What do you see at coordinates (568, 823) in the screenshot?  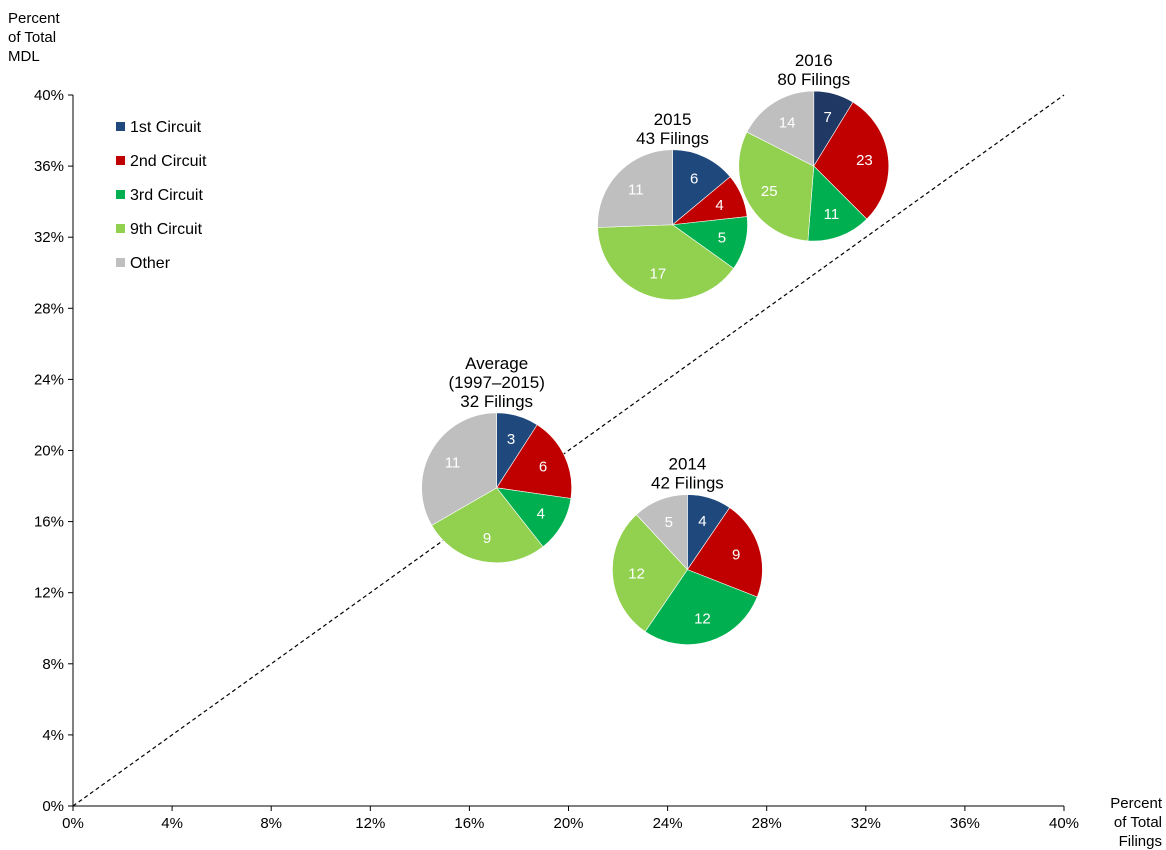 I see `x-tick-label: 20%` at bounding box center [568, 823].